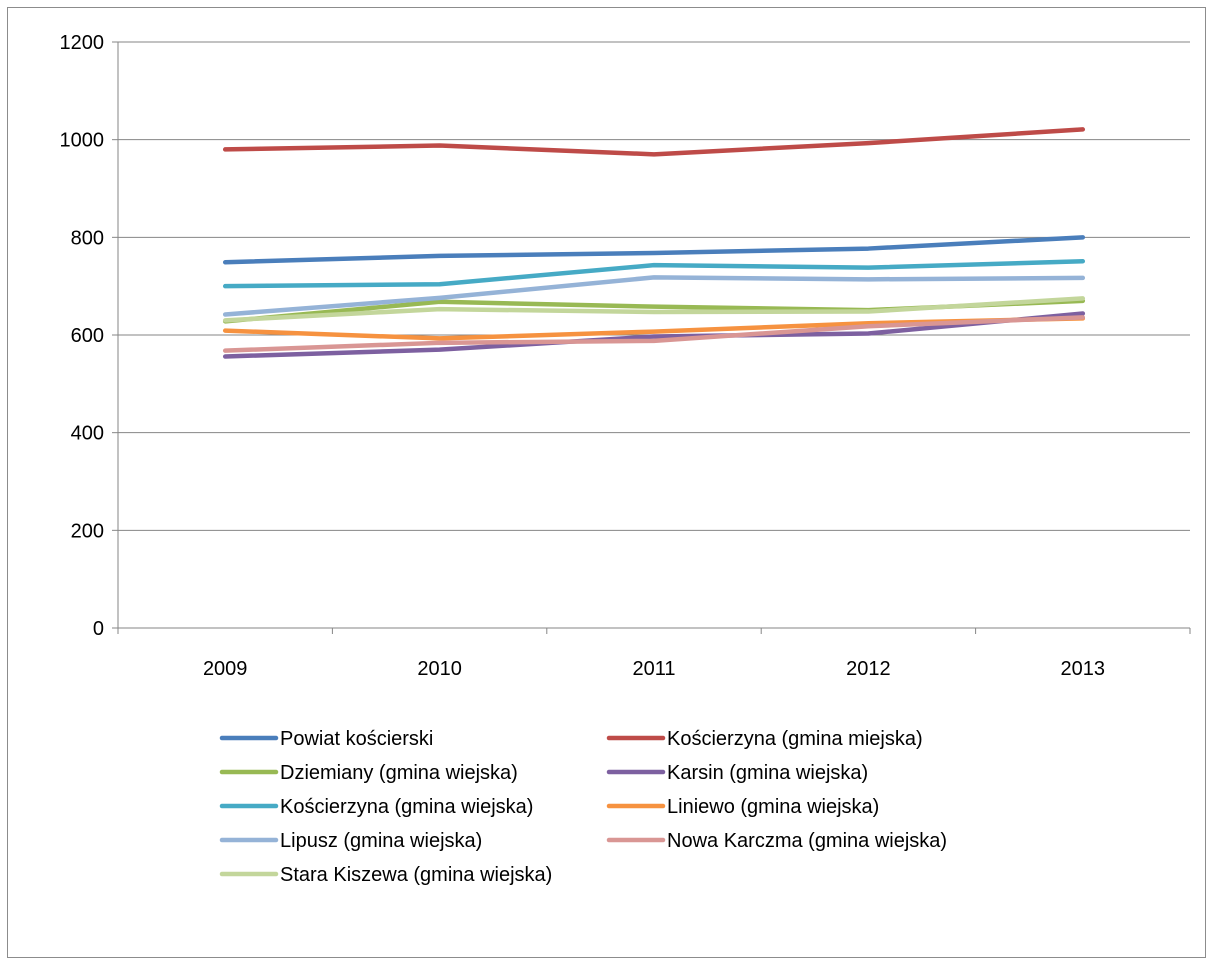  I want to click on legend-label: Stara Kiszewa (gmina wiejska), so click(416, 875).